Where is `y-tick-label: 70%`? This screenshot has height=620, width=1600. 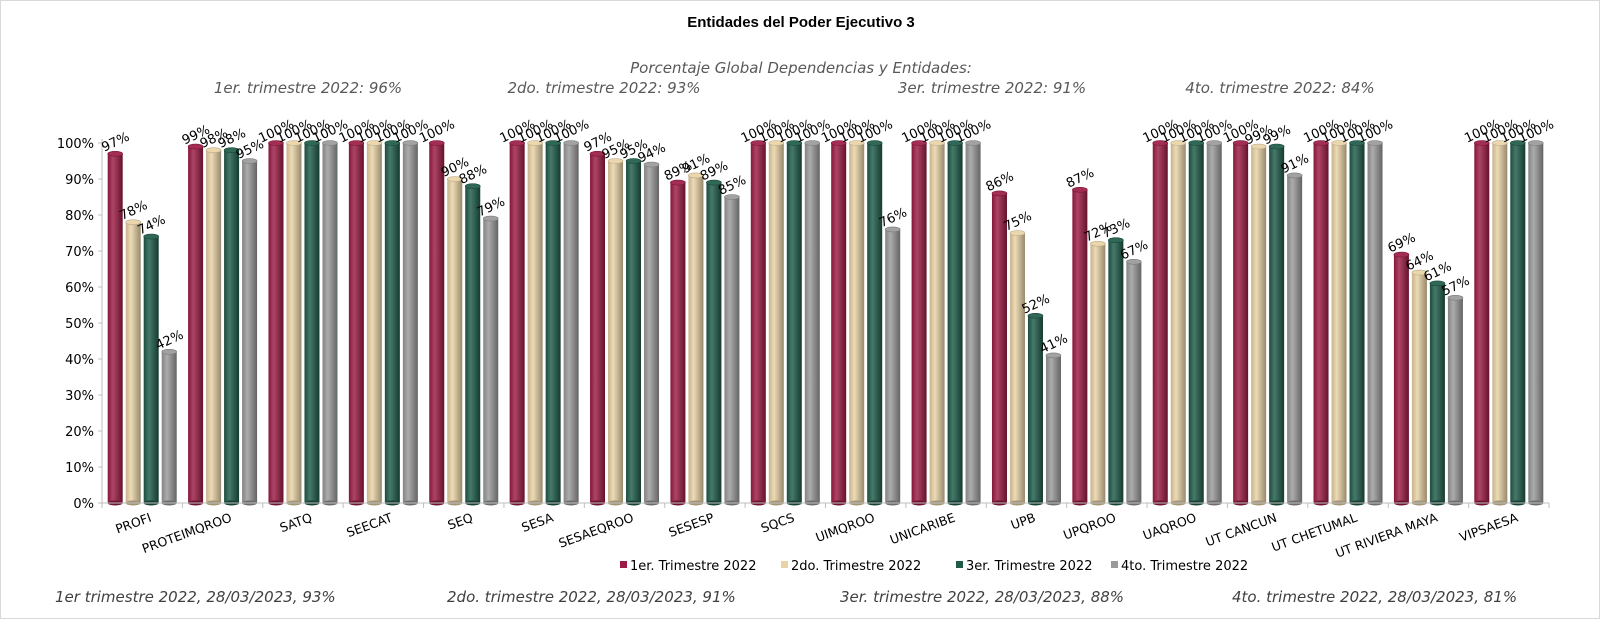
y-tick-label: 70% is located at coordinates (79, 252).